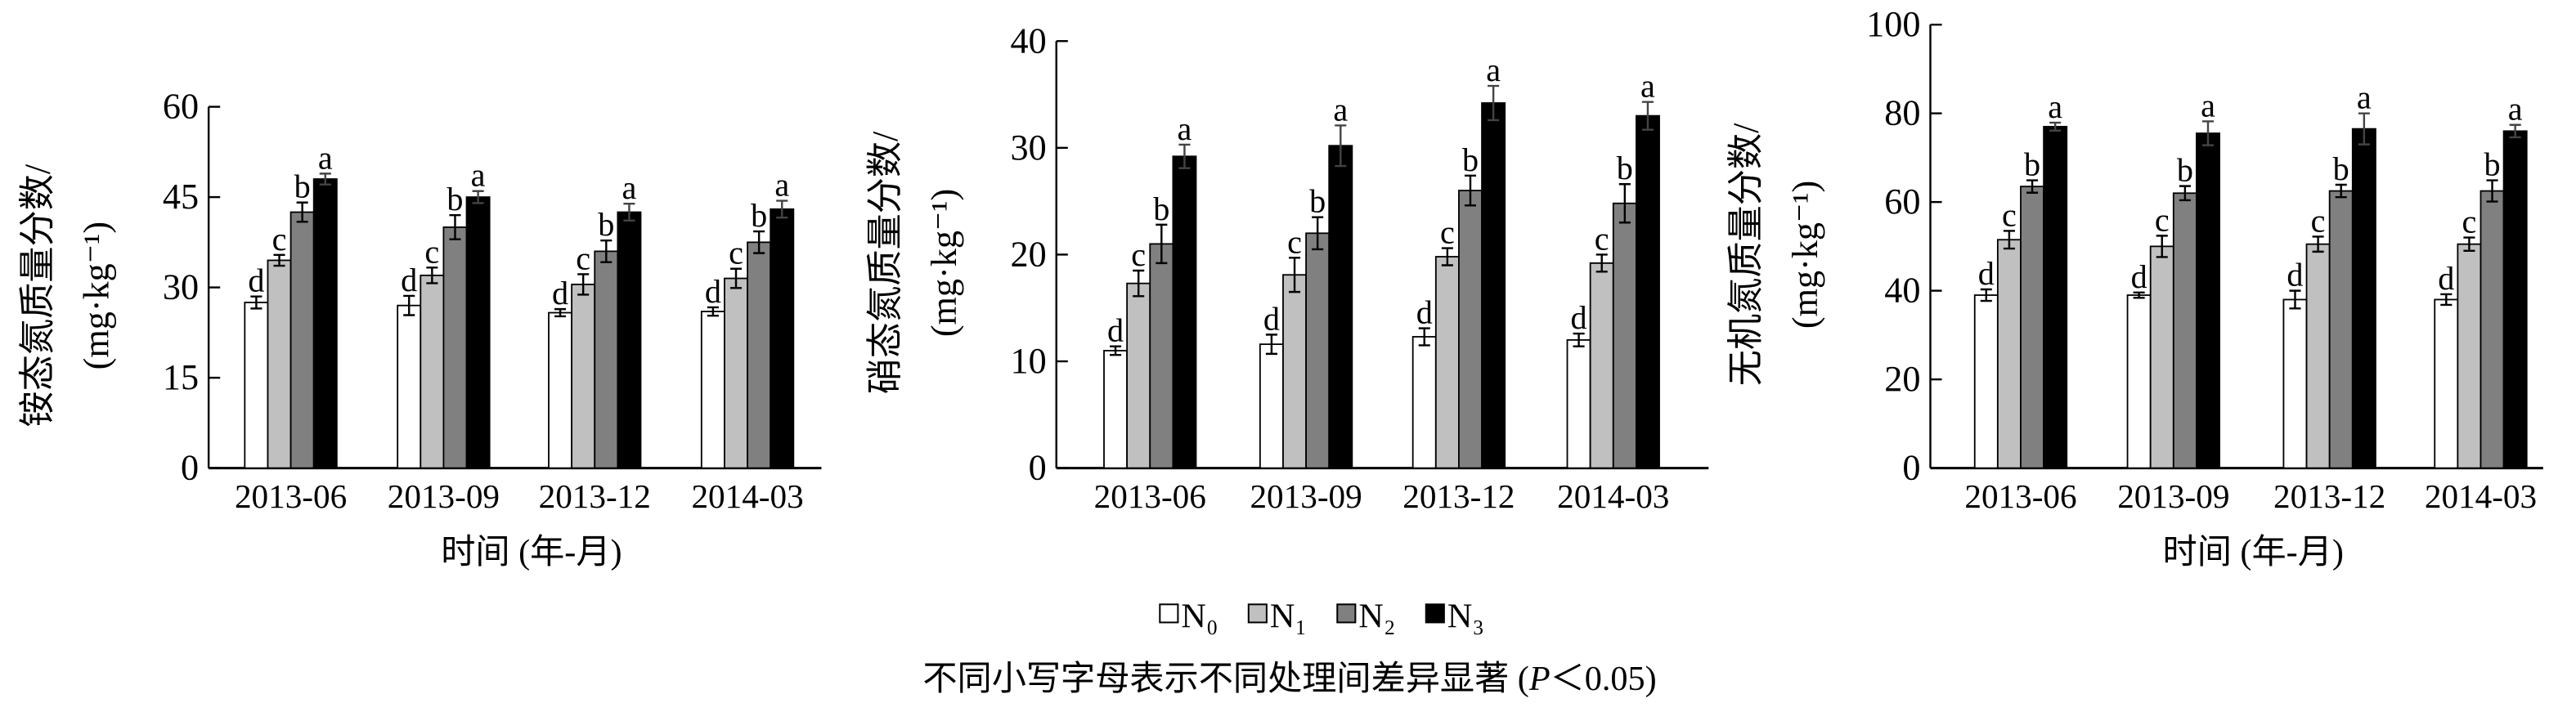 This screenshot has width=2576, height=721. Describe the element at coordinates (1746, 254) in the screenshot. I see `y-axis-label: 无机氮质量分数/` at that location.